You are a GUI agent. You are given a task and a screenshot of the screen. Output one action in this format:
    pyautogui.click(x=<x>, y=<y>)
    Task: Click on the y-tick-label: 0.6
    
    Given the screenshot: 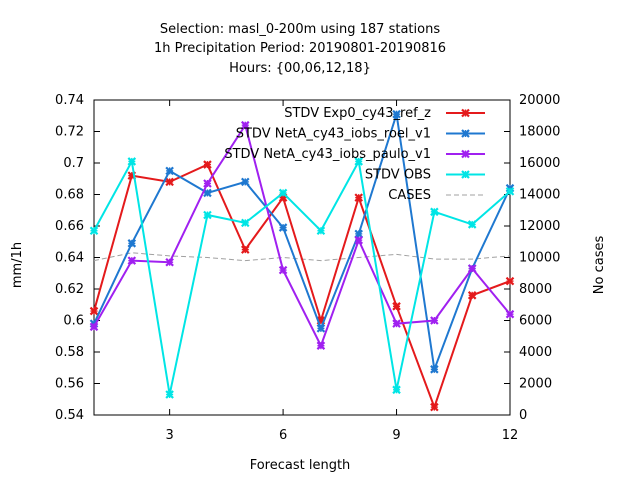 What is the action you would take?
    pyautogui.click(x=73, y=321)
    